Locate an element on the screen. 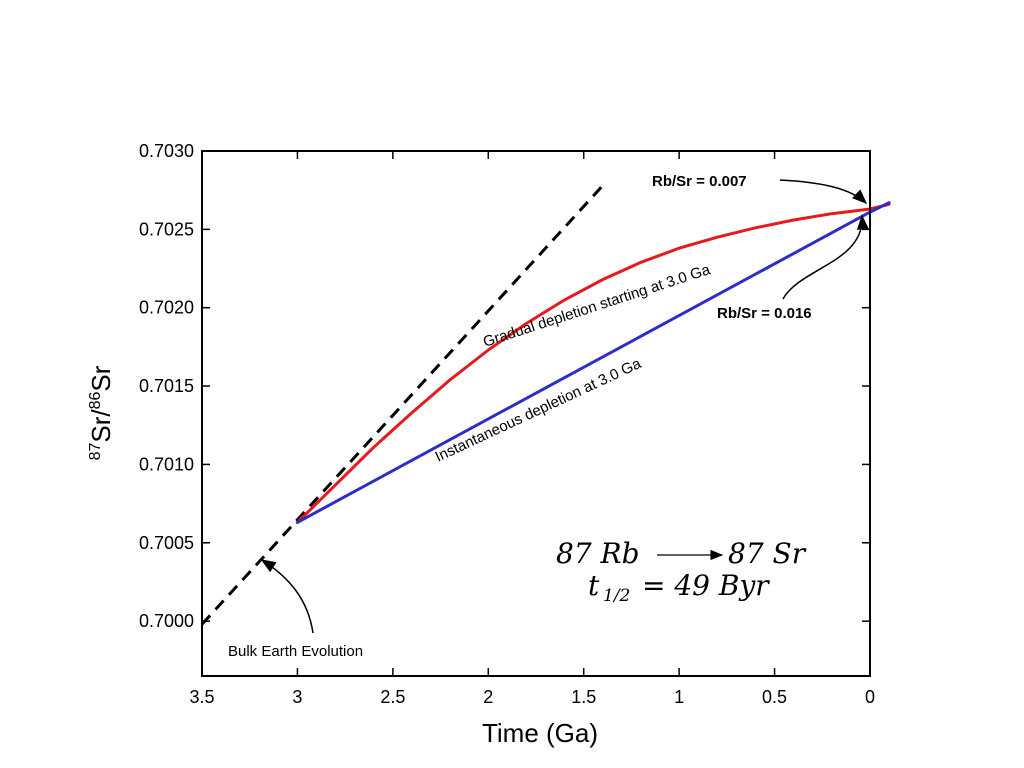  y-axis-title: 87Sr/86Sr is located at coordinates (101, 412).